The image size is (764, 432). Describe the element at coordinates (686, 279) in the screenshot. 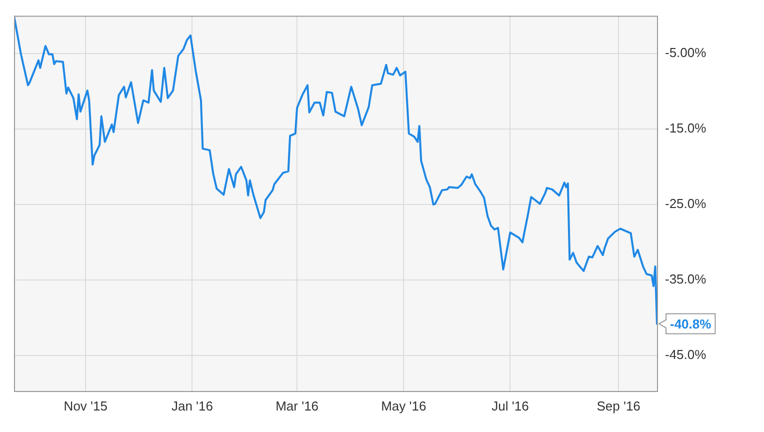

I see `y-tick-label: -35.0%` at that location.